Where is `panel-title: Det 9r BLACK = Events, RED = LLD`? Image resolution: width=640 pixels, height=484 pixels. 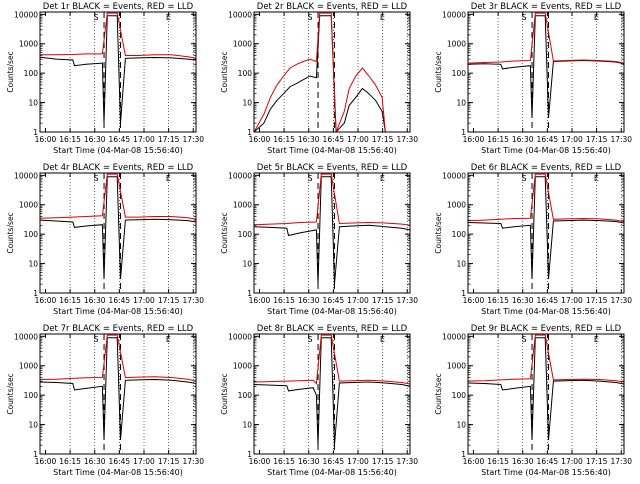
panel-title: Det 9r BLACK = Events, RED = LLD is located at coordinates (546, 329).